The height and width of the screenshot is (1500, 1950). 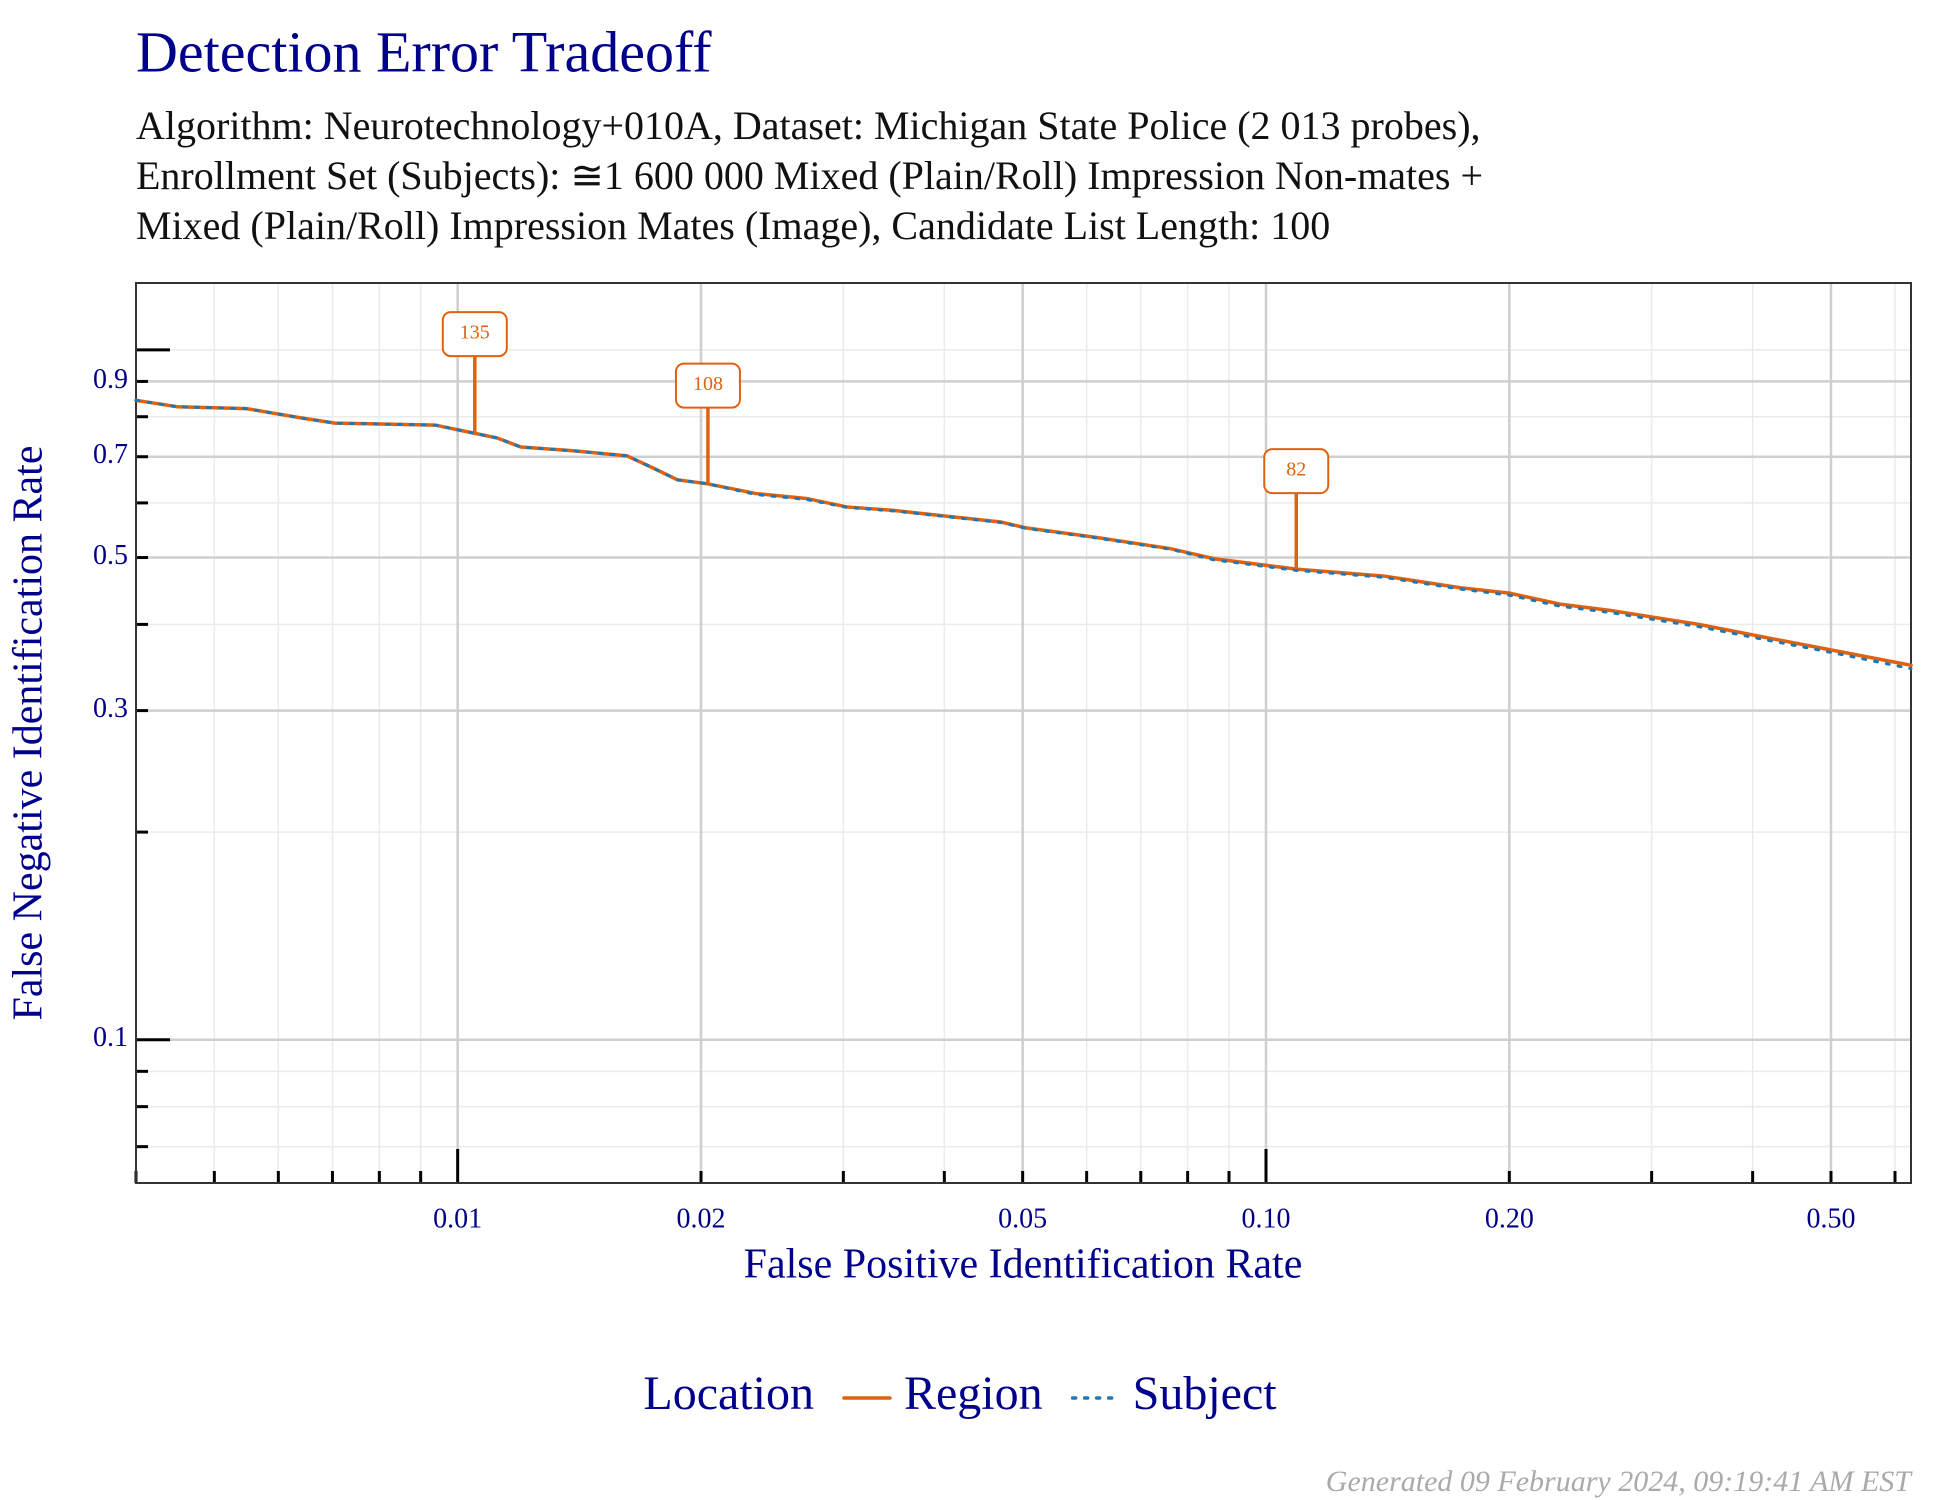 What do you see at coordinates (110, 379) in the screenshot?
I see `y-tick-label: 0.9` at bounding box center [110, 379].